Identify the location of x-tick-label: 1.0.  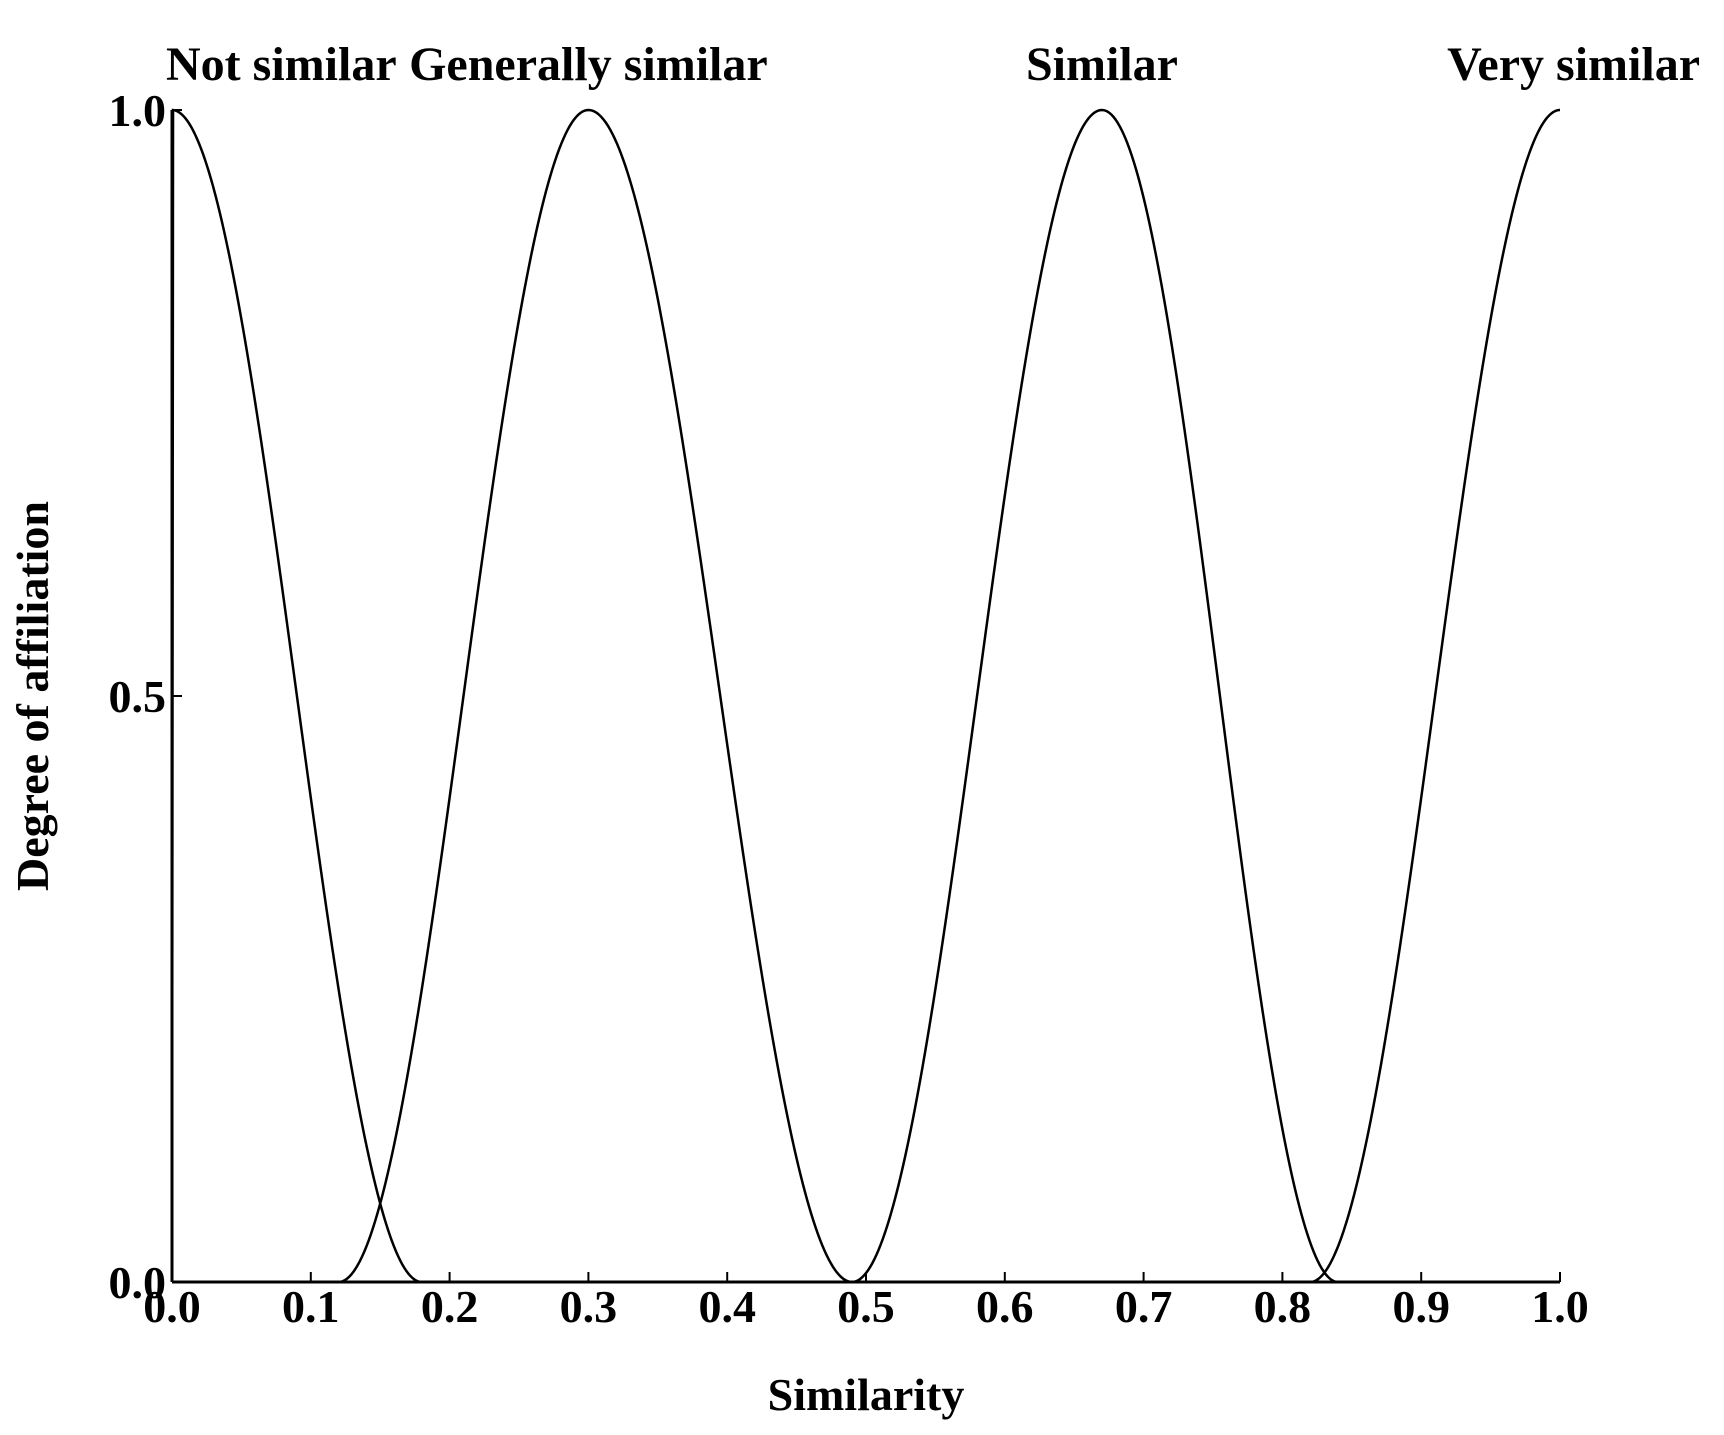
(1560, 1306).